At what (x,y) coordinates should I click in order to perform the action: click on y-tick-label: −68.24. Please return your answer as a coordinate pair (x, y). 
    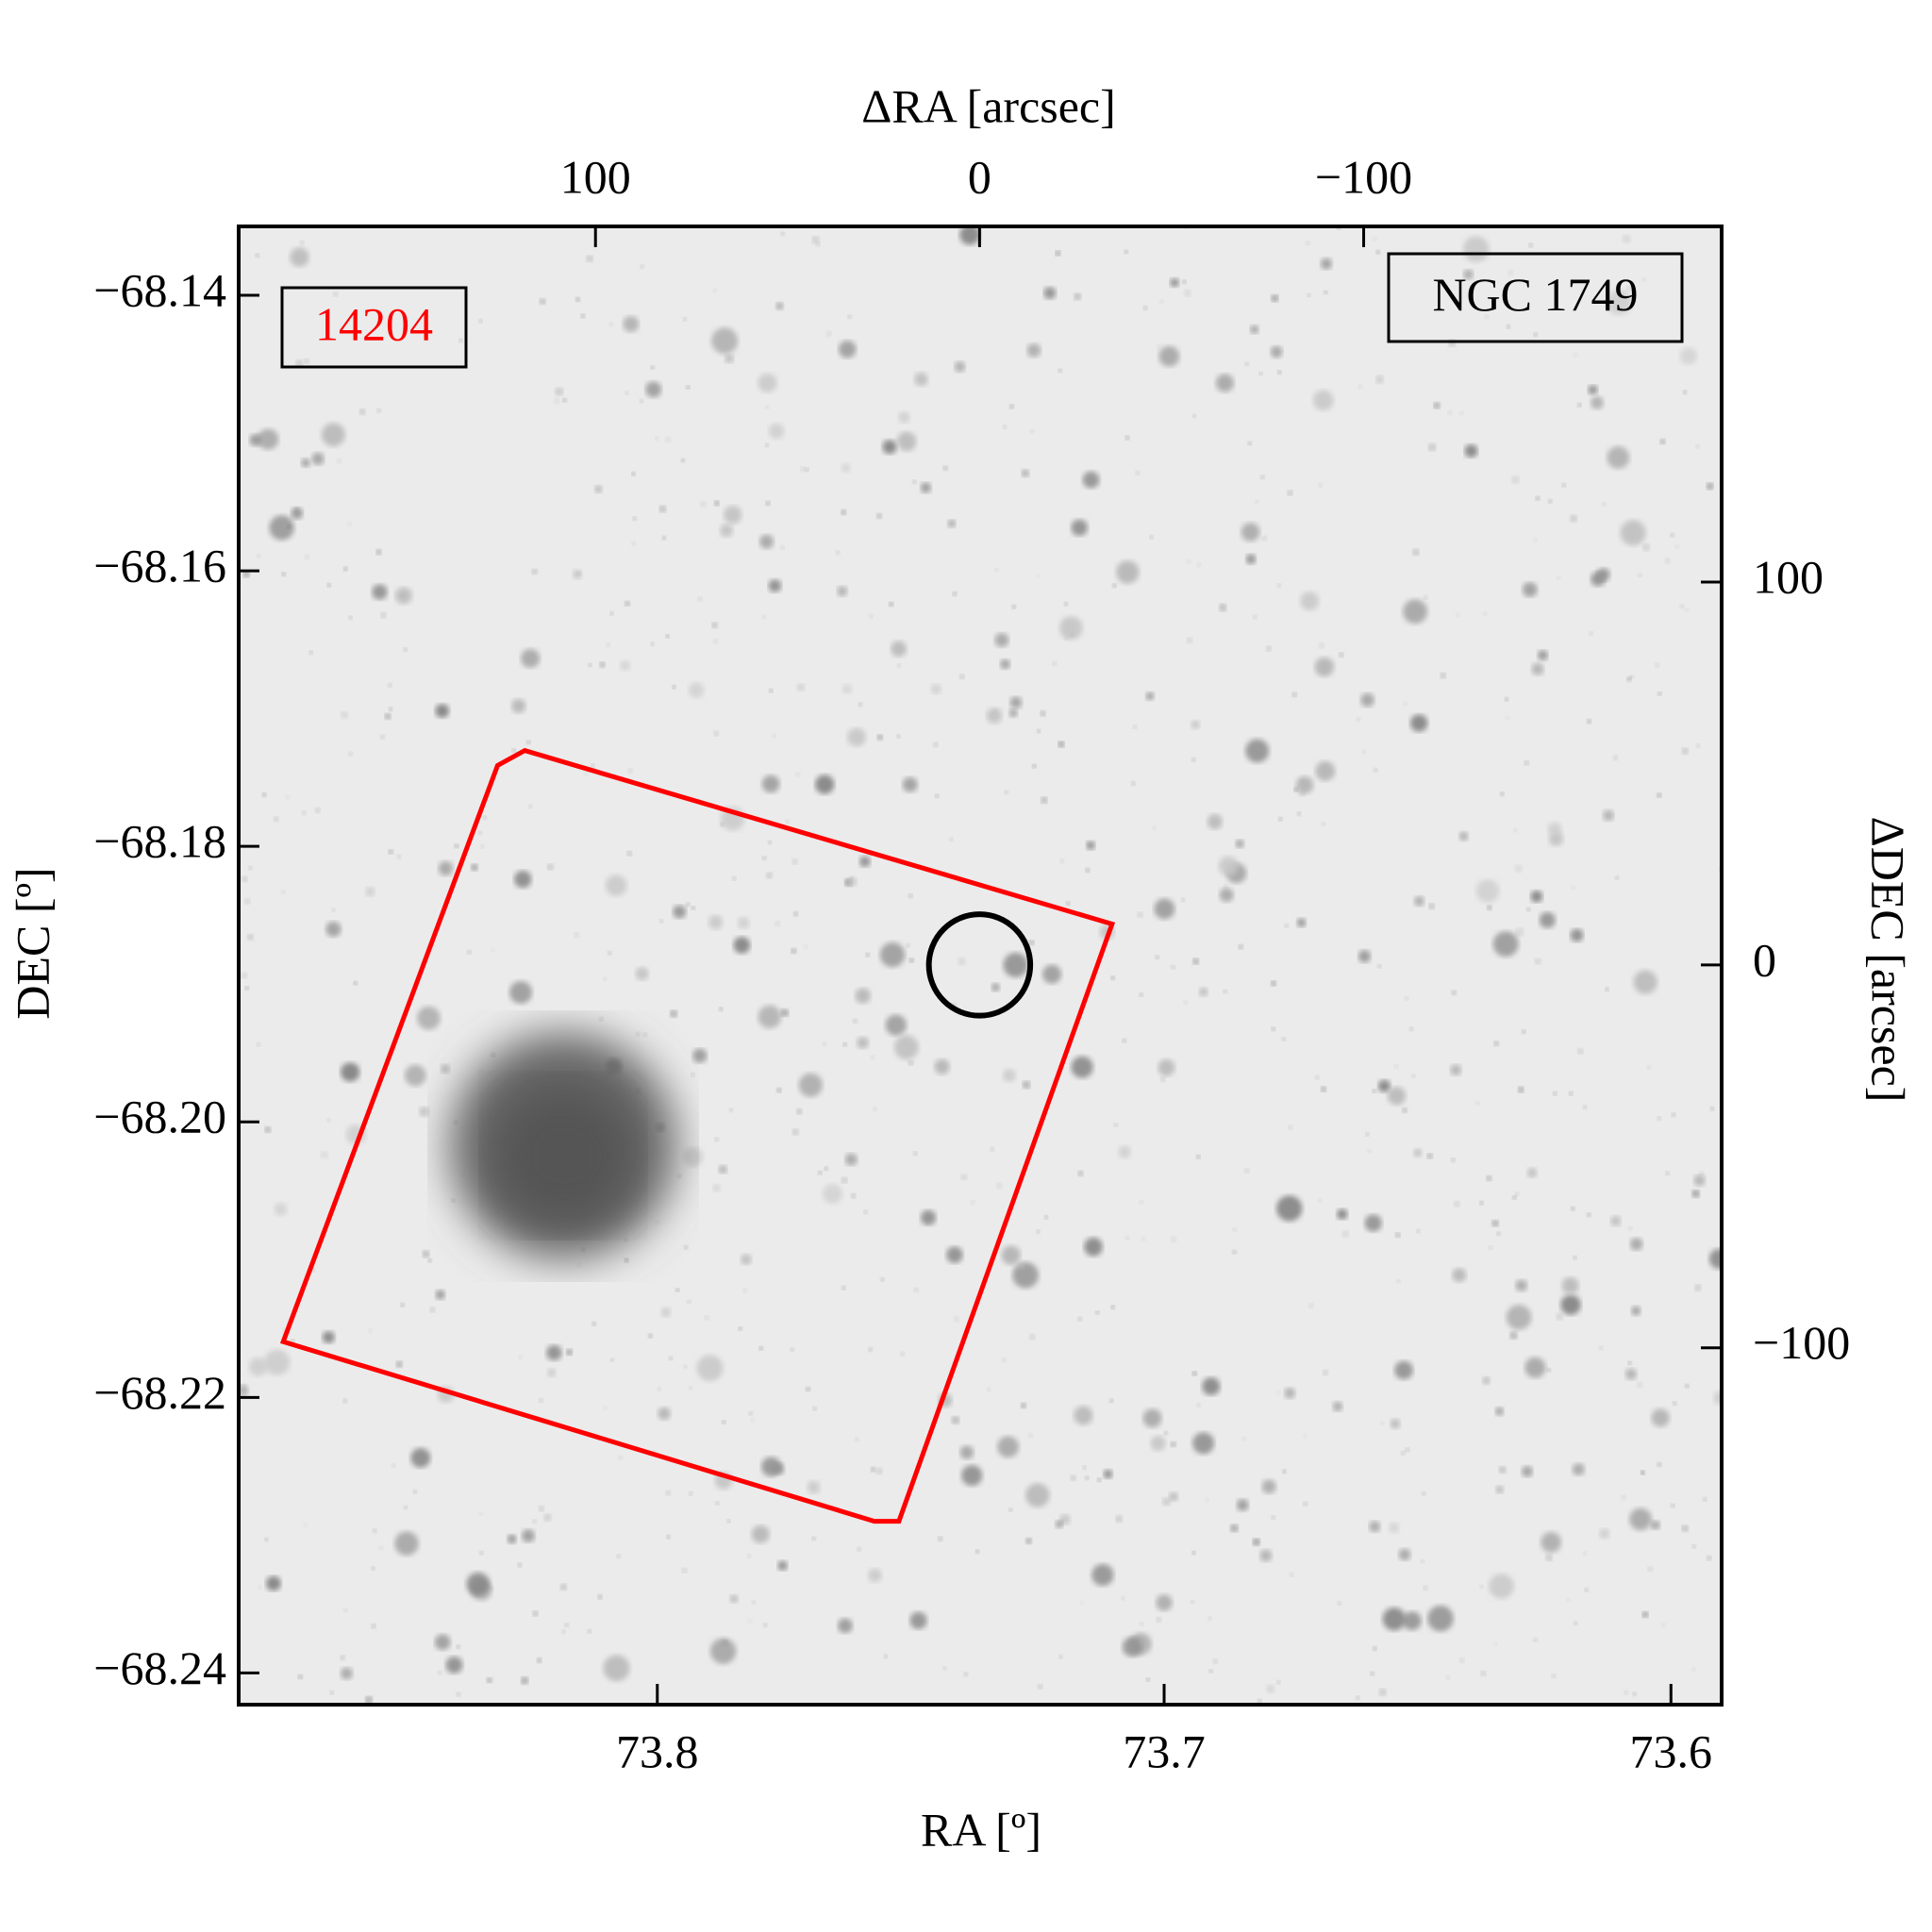
    Looking at the image, I should click on (160, 1667).